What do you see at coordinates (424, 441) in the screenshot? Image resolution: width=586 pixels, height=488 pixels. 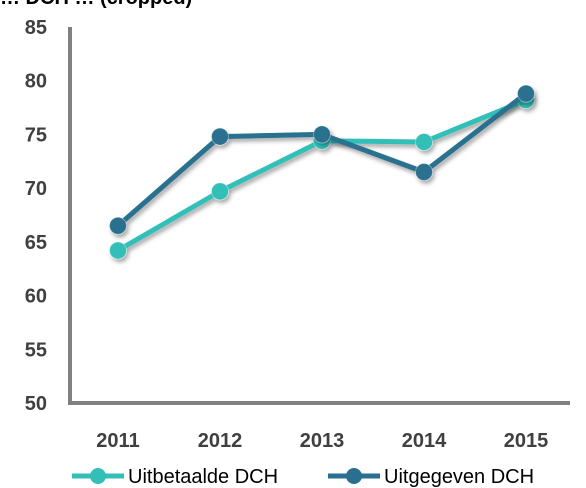 I see `x-tick-label: 2014` at bounding box center [424, 441].